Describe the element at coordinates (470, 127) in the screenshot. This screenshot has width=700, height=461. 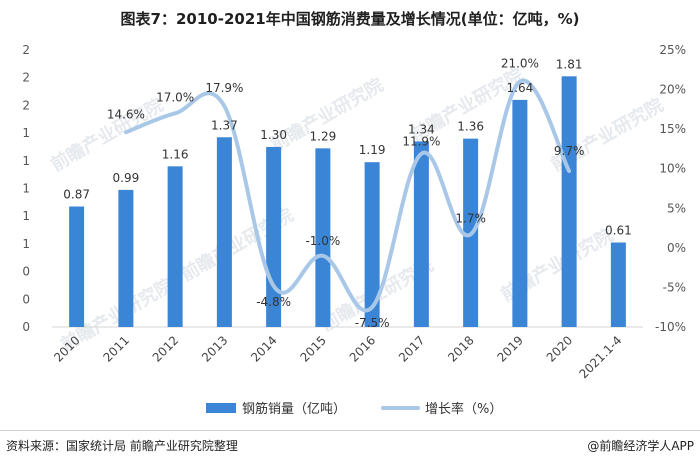
I see `bar-value-label: 1.36` at that location.